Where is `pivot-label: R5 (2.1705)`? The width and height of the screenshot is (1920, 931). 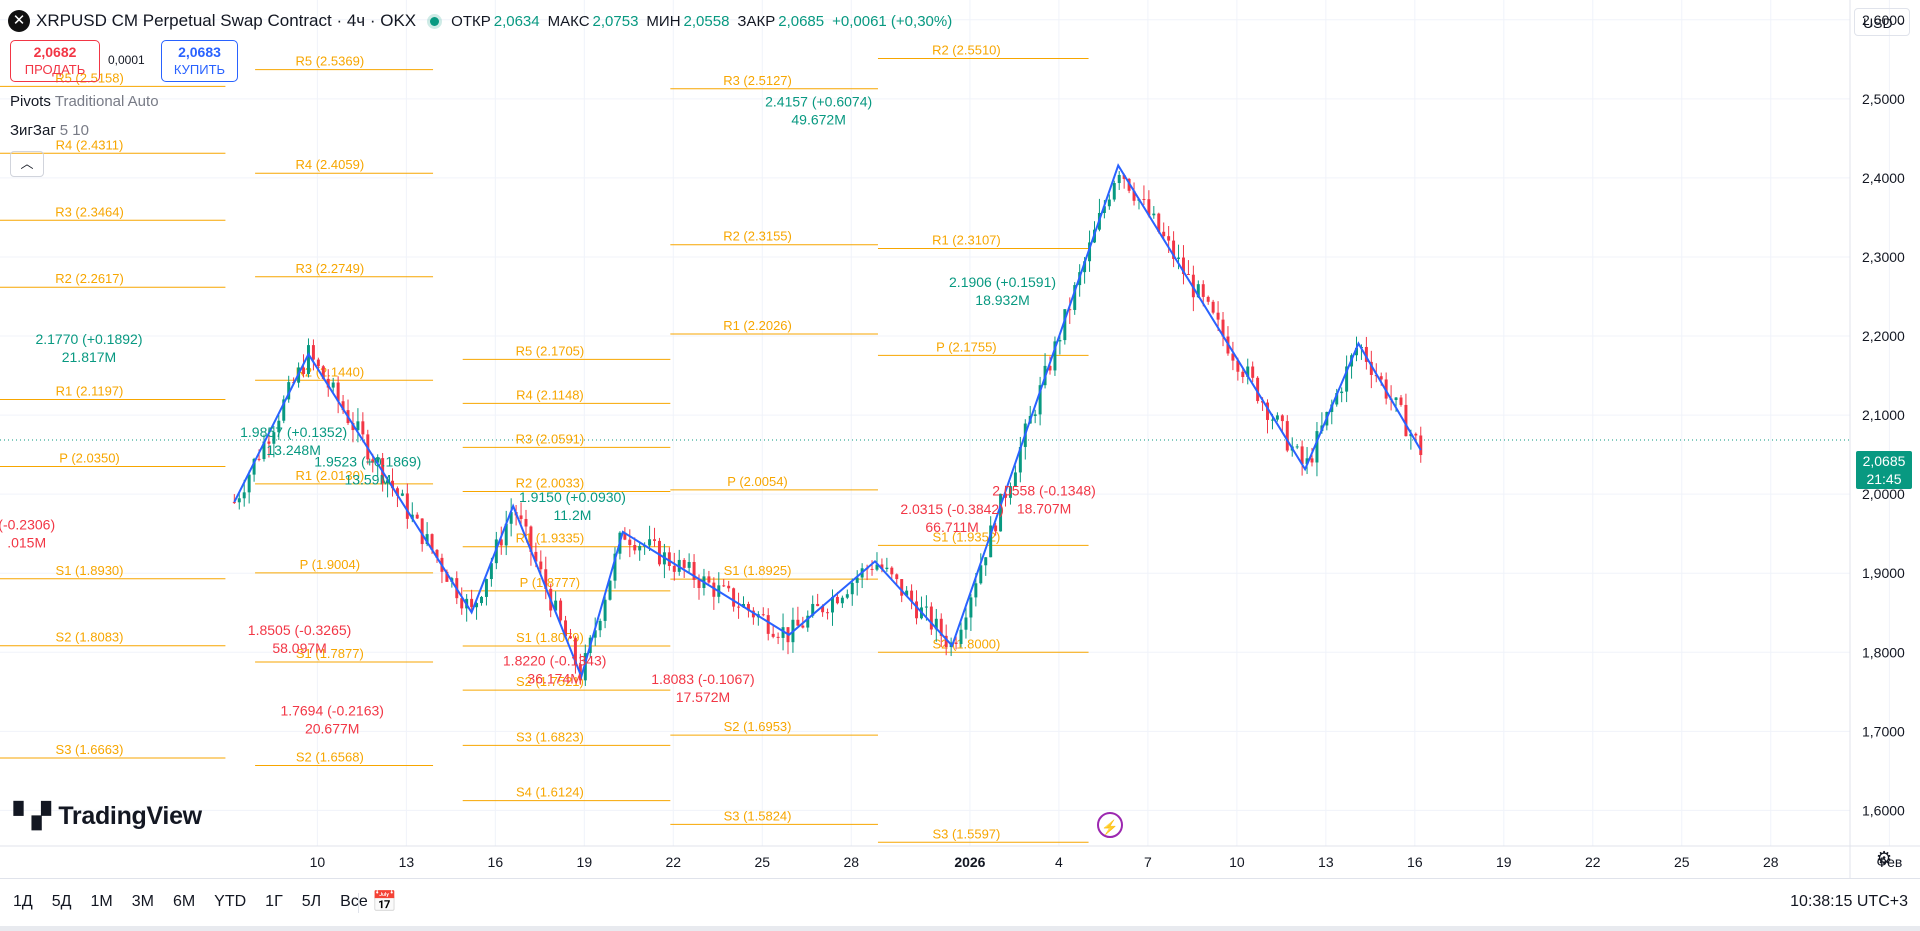
pivot-label: R5 (2.1705) is located at coordinates (550, 350).